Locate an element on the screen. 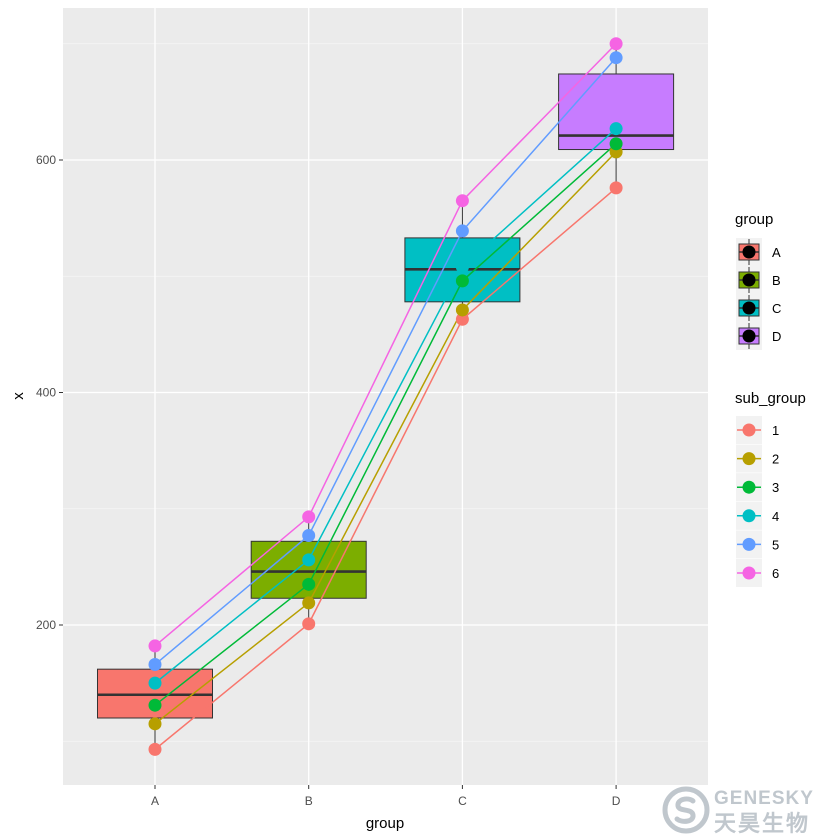 This screenshot has height=840, width=840. legend-label-C: C is located at coordinates (776, 308).